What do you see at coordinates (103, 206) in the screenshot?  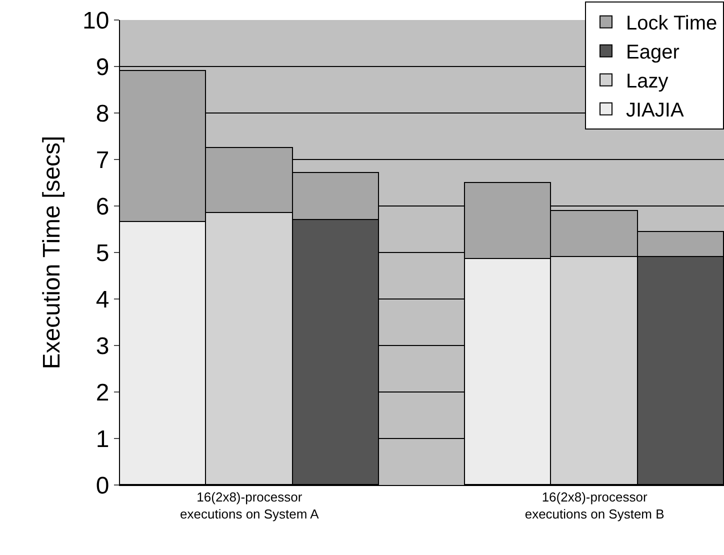 I see `y-tick-label: 6` at bounding box center [103, 206].